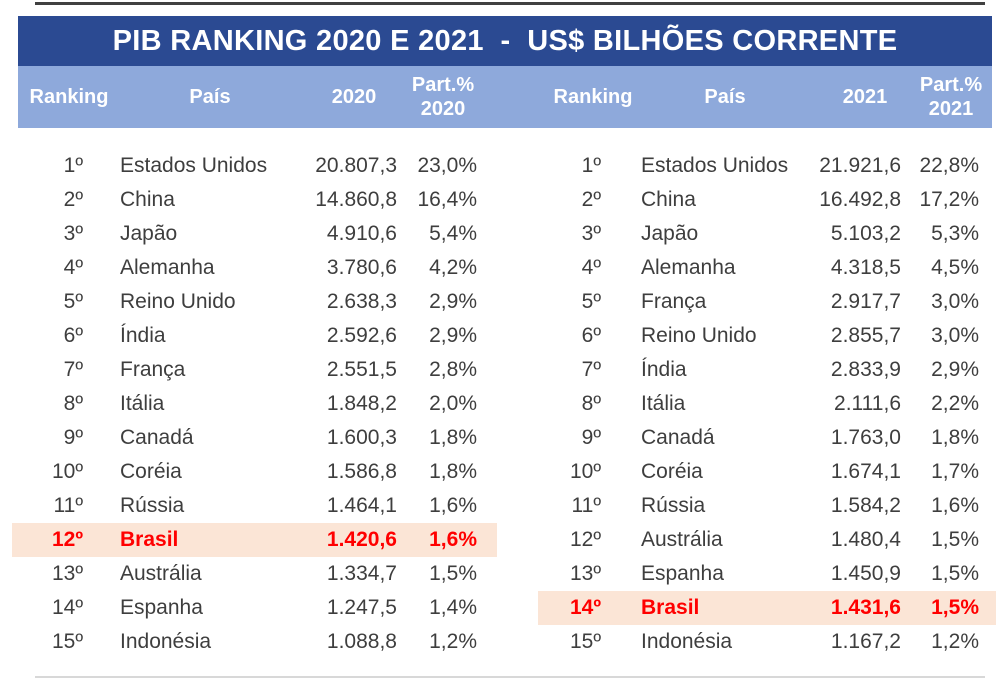 This screenshot has height=679, width=1008. What do you see at coordinates (510, 677) in the screenshot?
I see `bottom-border-line` at bounding box center [510, 677].